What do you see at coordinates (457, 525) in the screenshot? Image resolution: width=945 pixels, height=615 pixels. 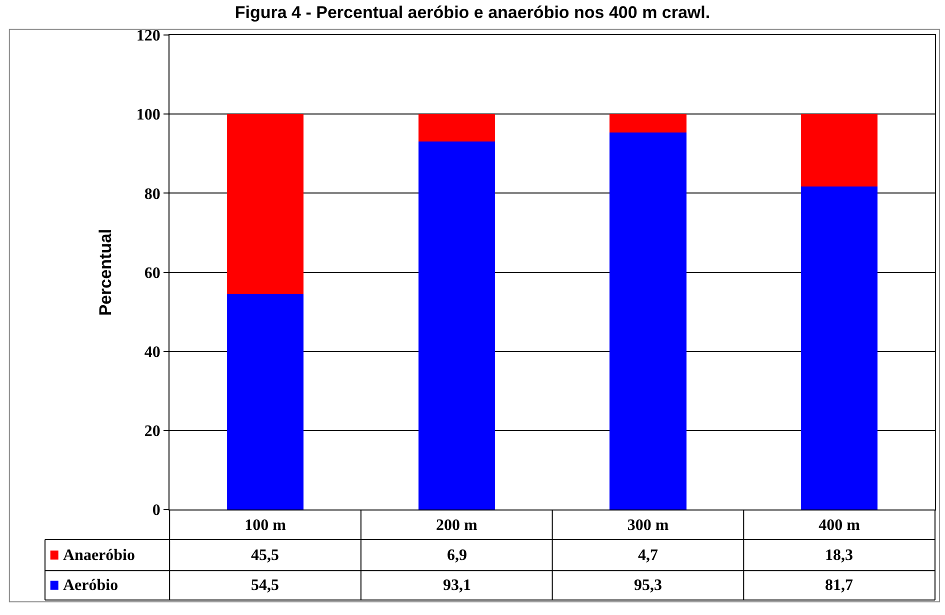 I see `x-tick-label: 200 m` at bounding box center [457, 525].